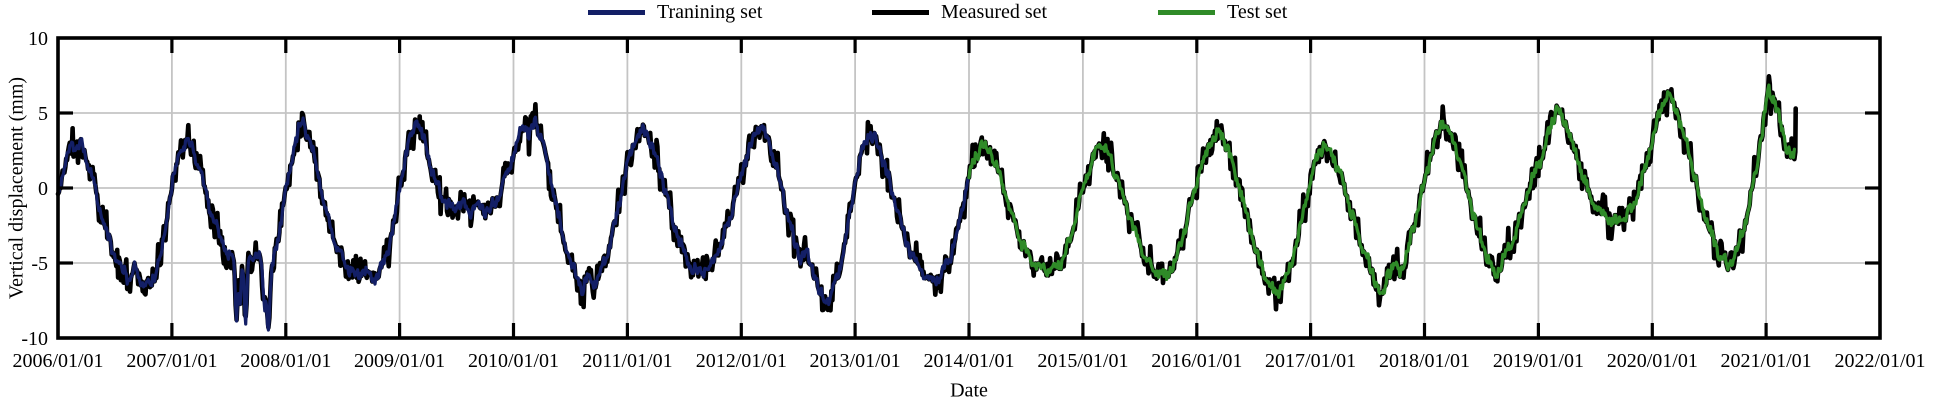  I want to click on svg-text: 2021/01/01, so click(1766, 361).